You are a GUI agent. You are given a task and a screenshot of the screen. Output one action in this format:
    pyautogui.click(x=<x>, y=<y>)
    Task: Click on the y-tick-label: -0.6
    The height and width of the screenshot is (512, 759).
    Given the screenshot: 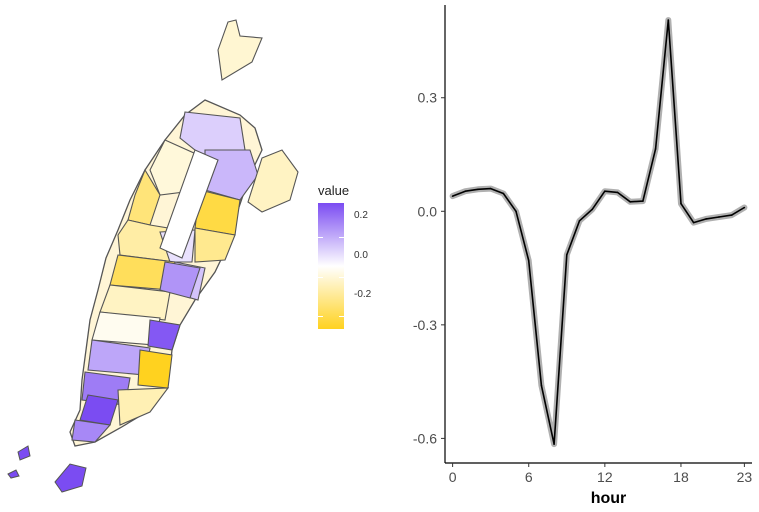 What is the action you would take?
    pyautogui.click(x=425, y=438)
    